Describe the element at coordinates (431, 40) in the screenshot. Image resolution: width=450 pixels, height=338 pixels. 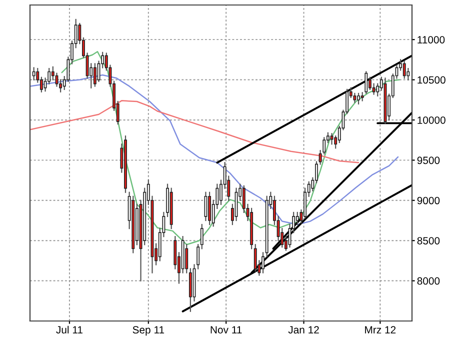
I see `y-tick-label: 11000` at that location.